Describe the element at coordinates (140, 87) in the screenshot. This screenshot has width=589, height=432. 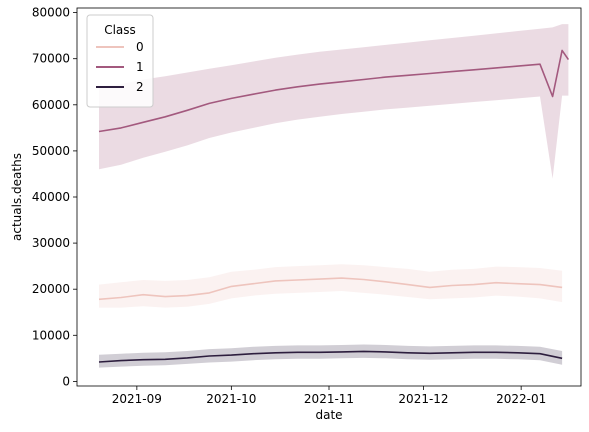
I see `legend-label-2: 2` at that location.